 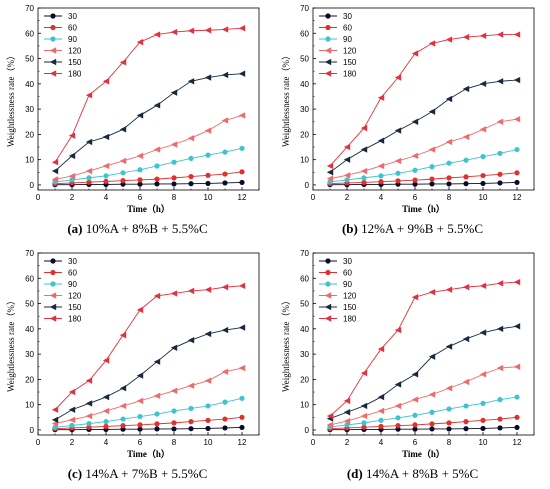 What do you see at coordinates (29, 253) in the screenshot?
I see `y-tick-label: 70` at bounding box center [29, 253].